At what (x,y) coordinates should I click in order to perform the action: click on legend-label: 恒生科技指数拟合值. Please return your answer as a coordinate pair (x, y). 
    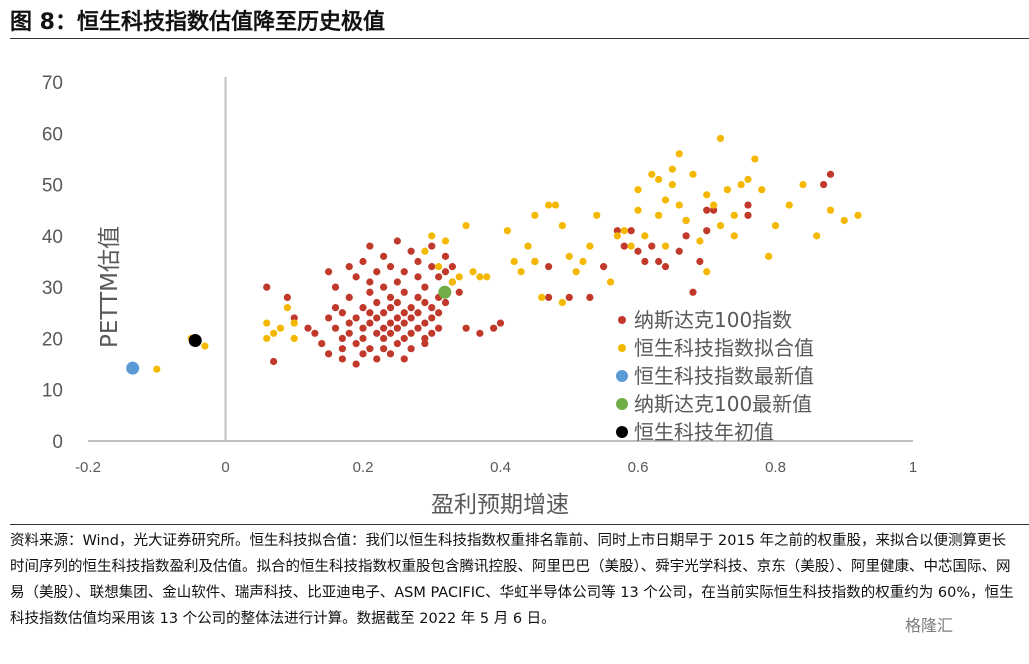
    Looking at the image, I should click on (724, 348).